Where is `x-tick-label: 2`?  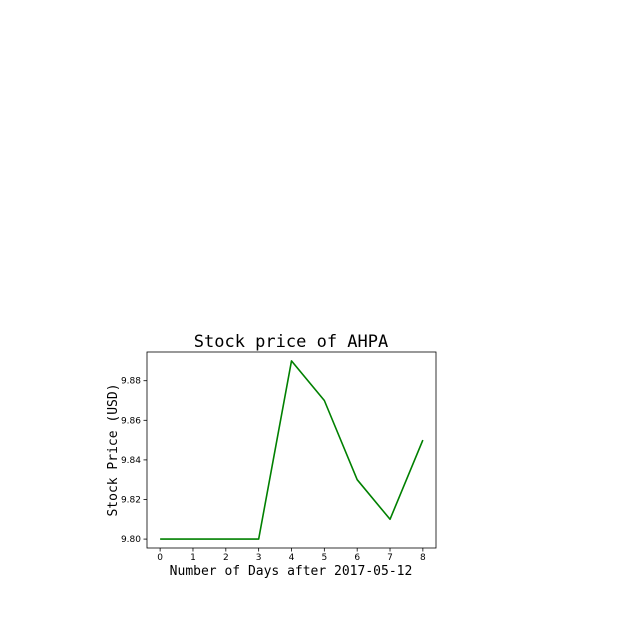 x-tick-label: 2 is located at coordinates (226, 558).